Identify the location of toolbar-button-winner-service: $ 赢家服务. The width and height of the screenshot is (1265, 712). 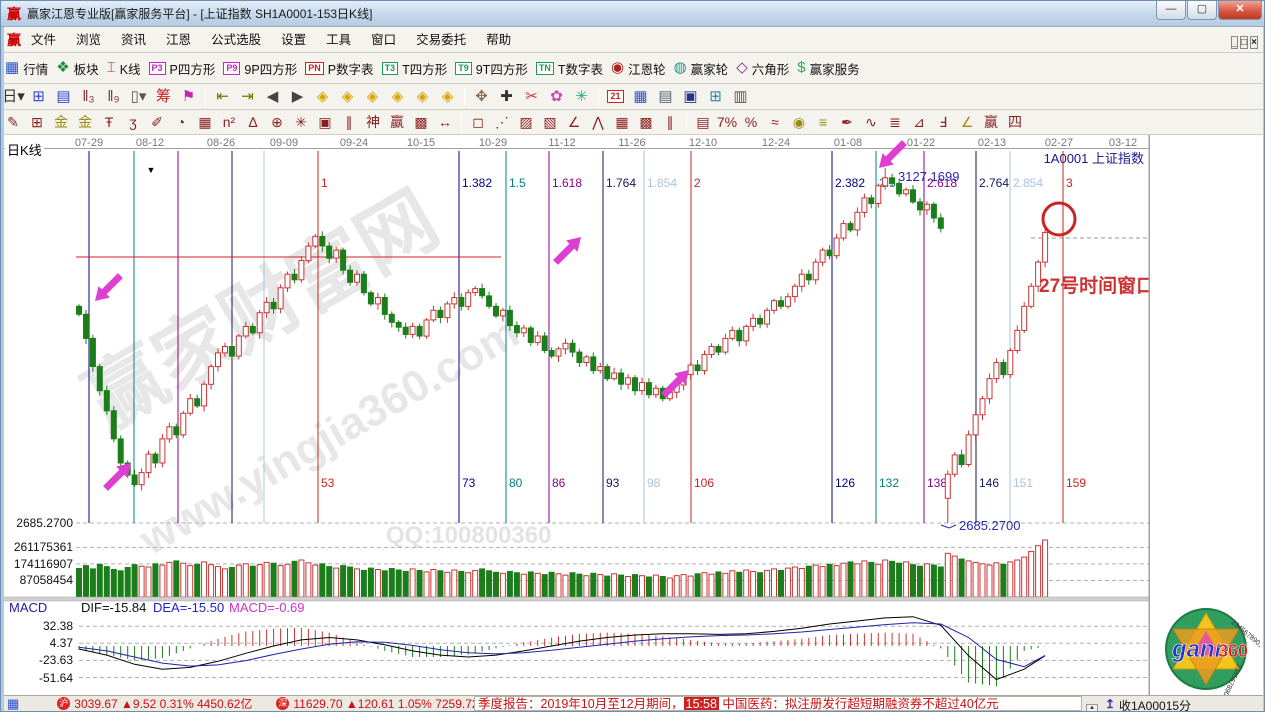
(828, 68).